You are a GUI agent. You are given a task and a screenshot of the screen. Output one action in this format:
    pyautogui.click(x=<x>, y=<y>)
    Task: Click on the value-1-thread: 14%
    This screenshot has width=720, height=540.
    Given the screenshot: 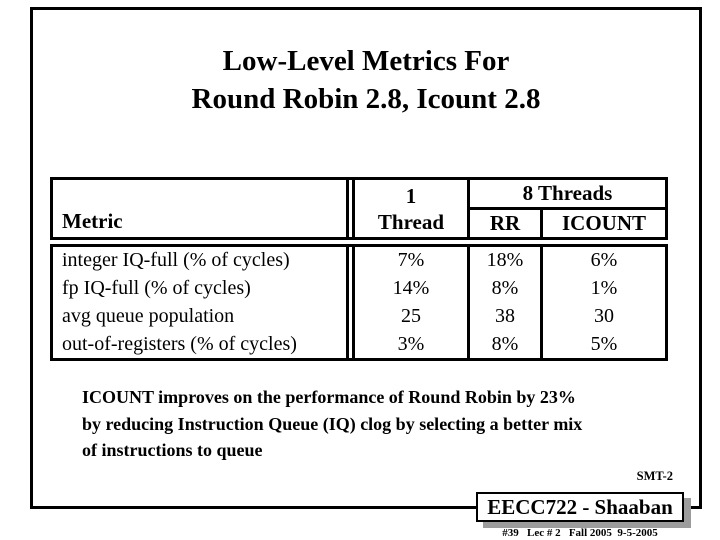 What is the action you would take?
    pyautogui.click(x=412, y=288)
    